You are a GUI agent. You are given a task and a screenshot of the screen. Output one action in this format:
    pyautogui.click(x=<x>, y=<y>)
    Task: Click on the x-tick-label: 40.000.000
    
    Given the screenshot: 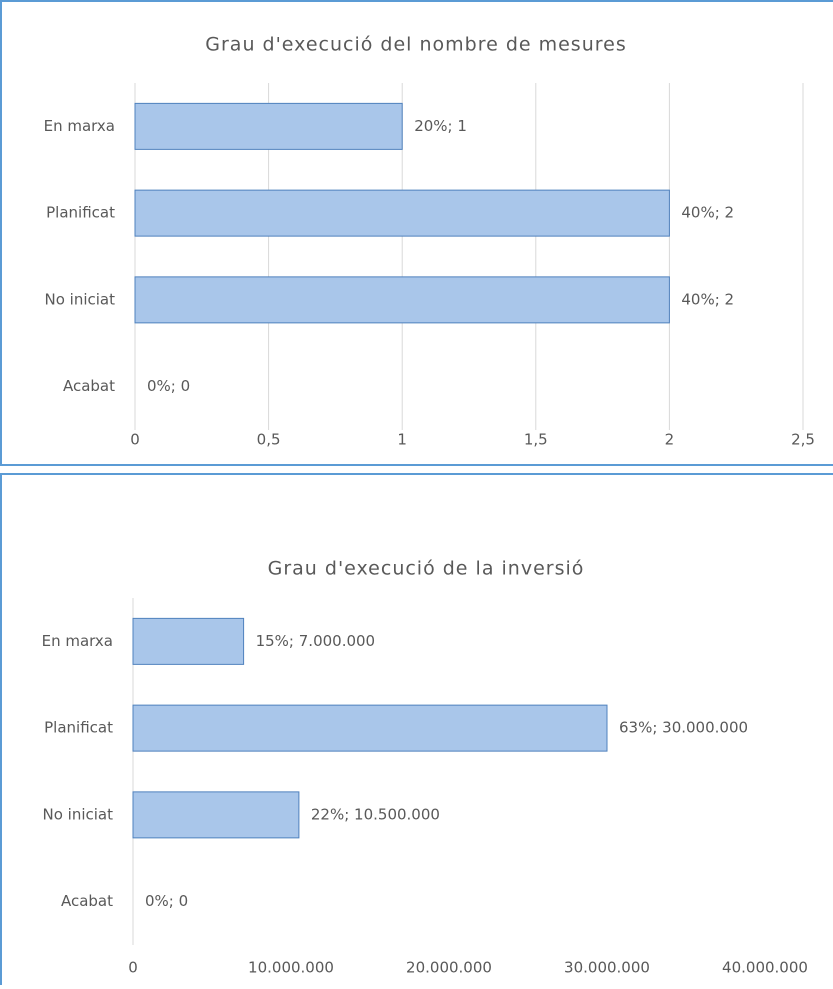 What is the action you would take?
    pyautogui.click(x=765, y=968)
    